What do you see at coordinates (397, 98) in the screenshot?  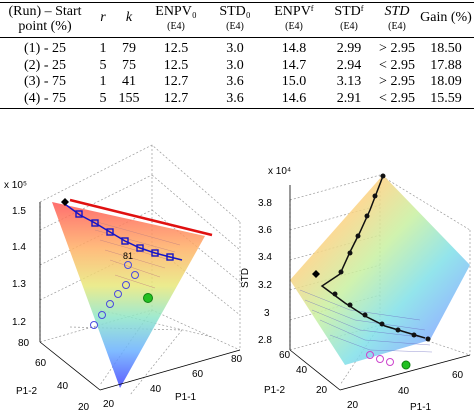 I see `cell-std-threshold: < 2.95` at bounding box center [397, 98].